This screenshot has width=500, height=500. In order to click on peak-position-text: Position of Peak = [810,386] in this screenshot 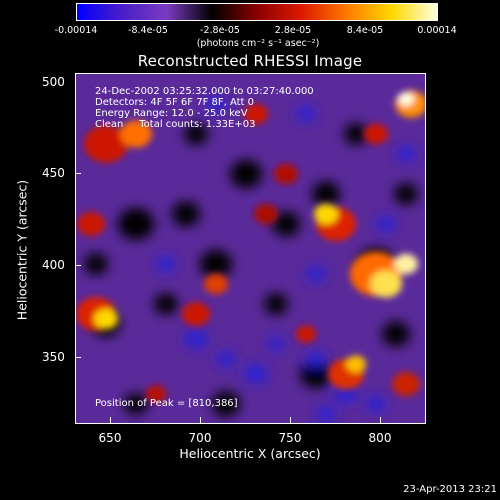, I will do `click(166, 403)`.